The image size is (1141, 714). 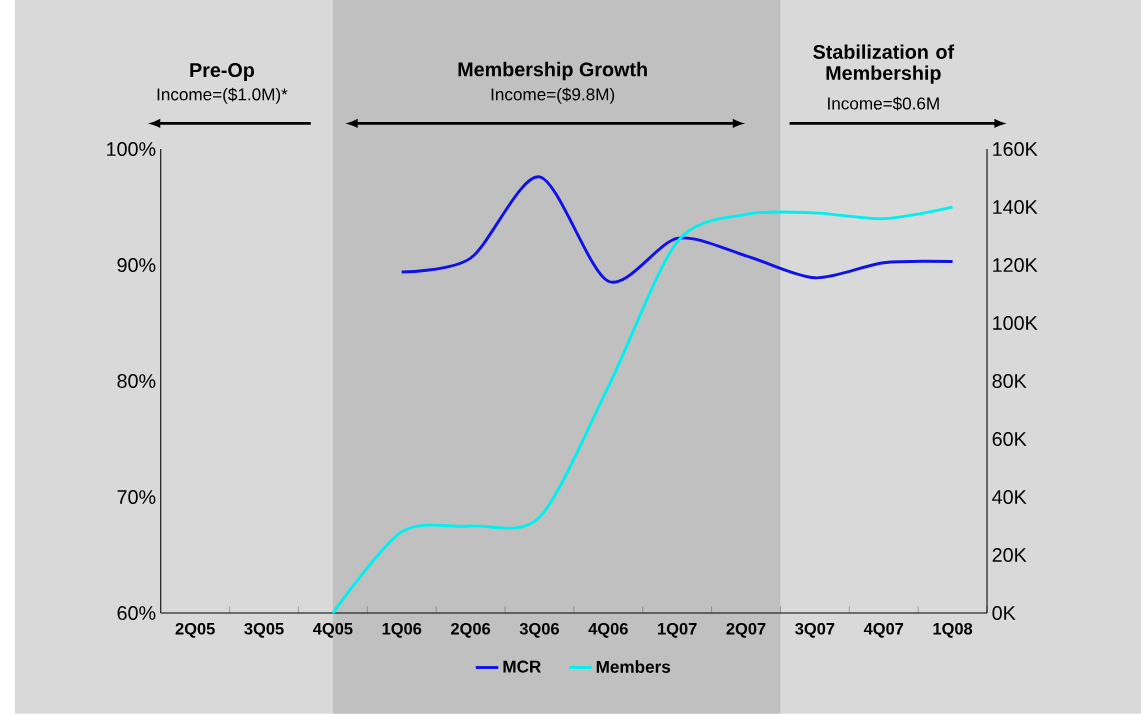 What do you see at coordinates (1015, 207) in the screenshot?
I see `y2-tick-label: 140K` at bounding box center [1015, 207].